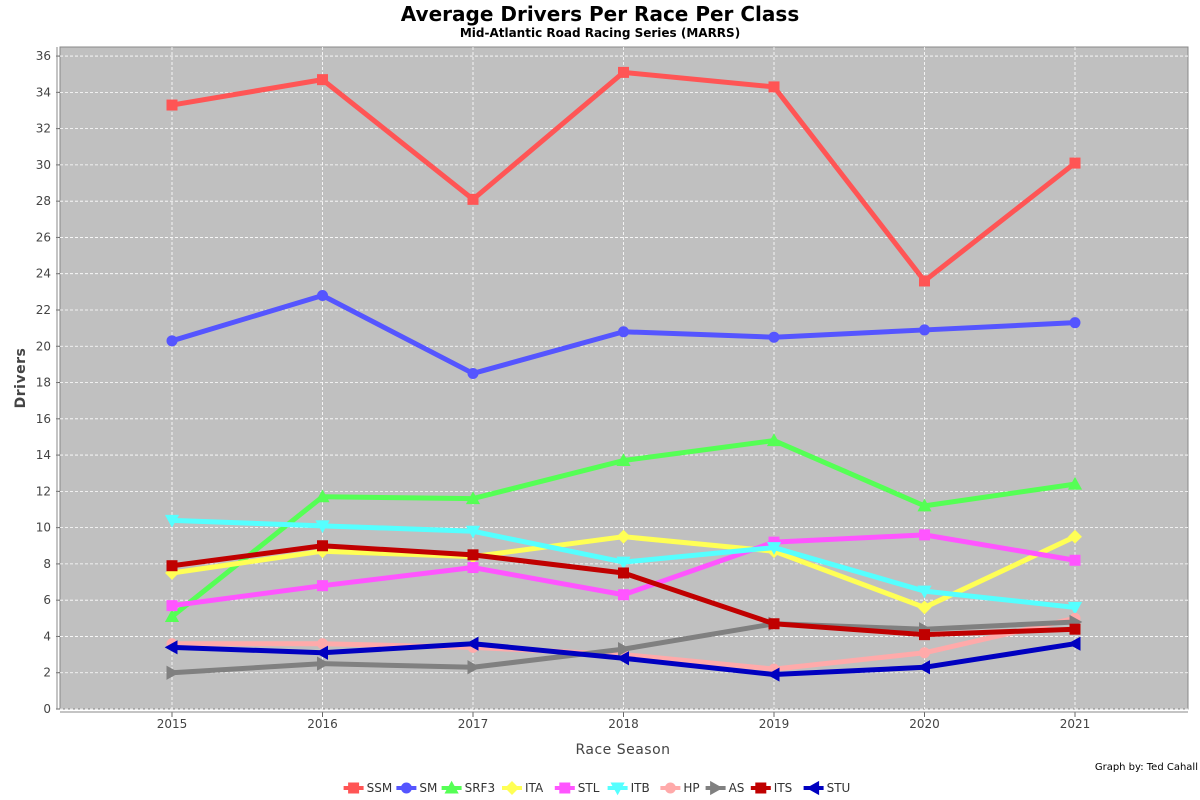  I want to click on legend-item-itb: ITB, so click(628, 788).